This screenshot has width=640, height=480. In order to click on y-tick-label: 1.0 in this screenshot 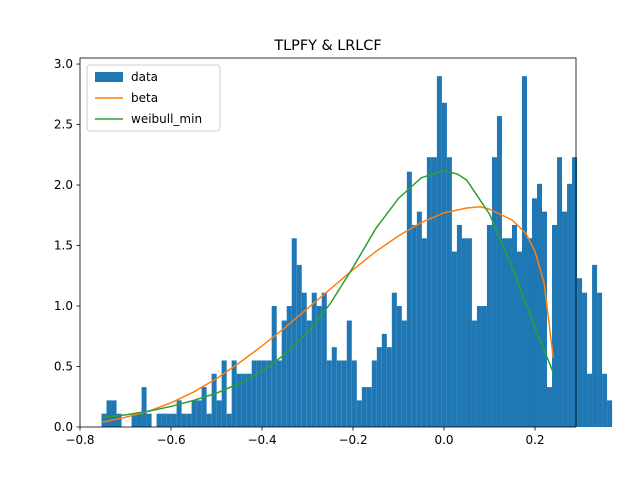, I will do `click(63, 306)`.